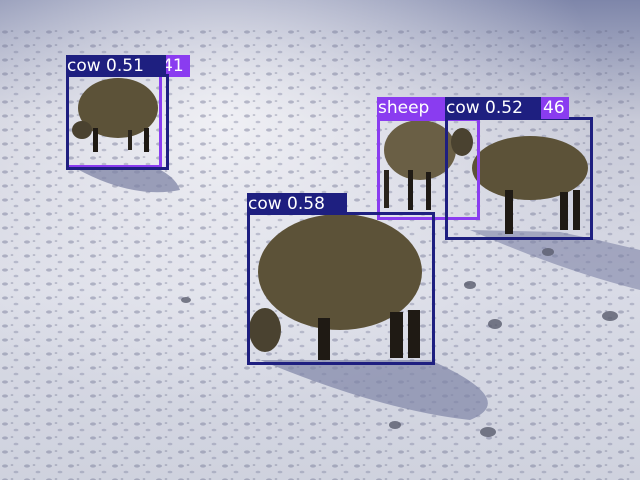 This screenshot has height=480, width=640. What do you see at coordinates (335, 287) in the screenshot?
I see `sheep-4-figure` at bounding box center [335, 287].